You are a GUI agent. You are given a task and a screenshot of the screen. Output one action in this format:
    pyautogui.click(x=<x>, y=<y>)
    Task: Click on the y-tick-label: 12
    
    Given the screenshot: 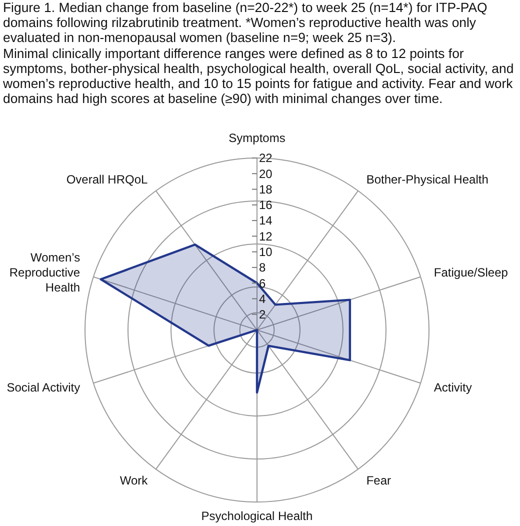 What is the action you would take?
    pyautogui.click(x=266, y=236)
    